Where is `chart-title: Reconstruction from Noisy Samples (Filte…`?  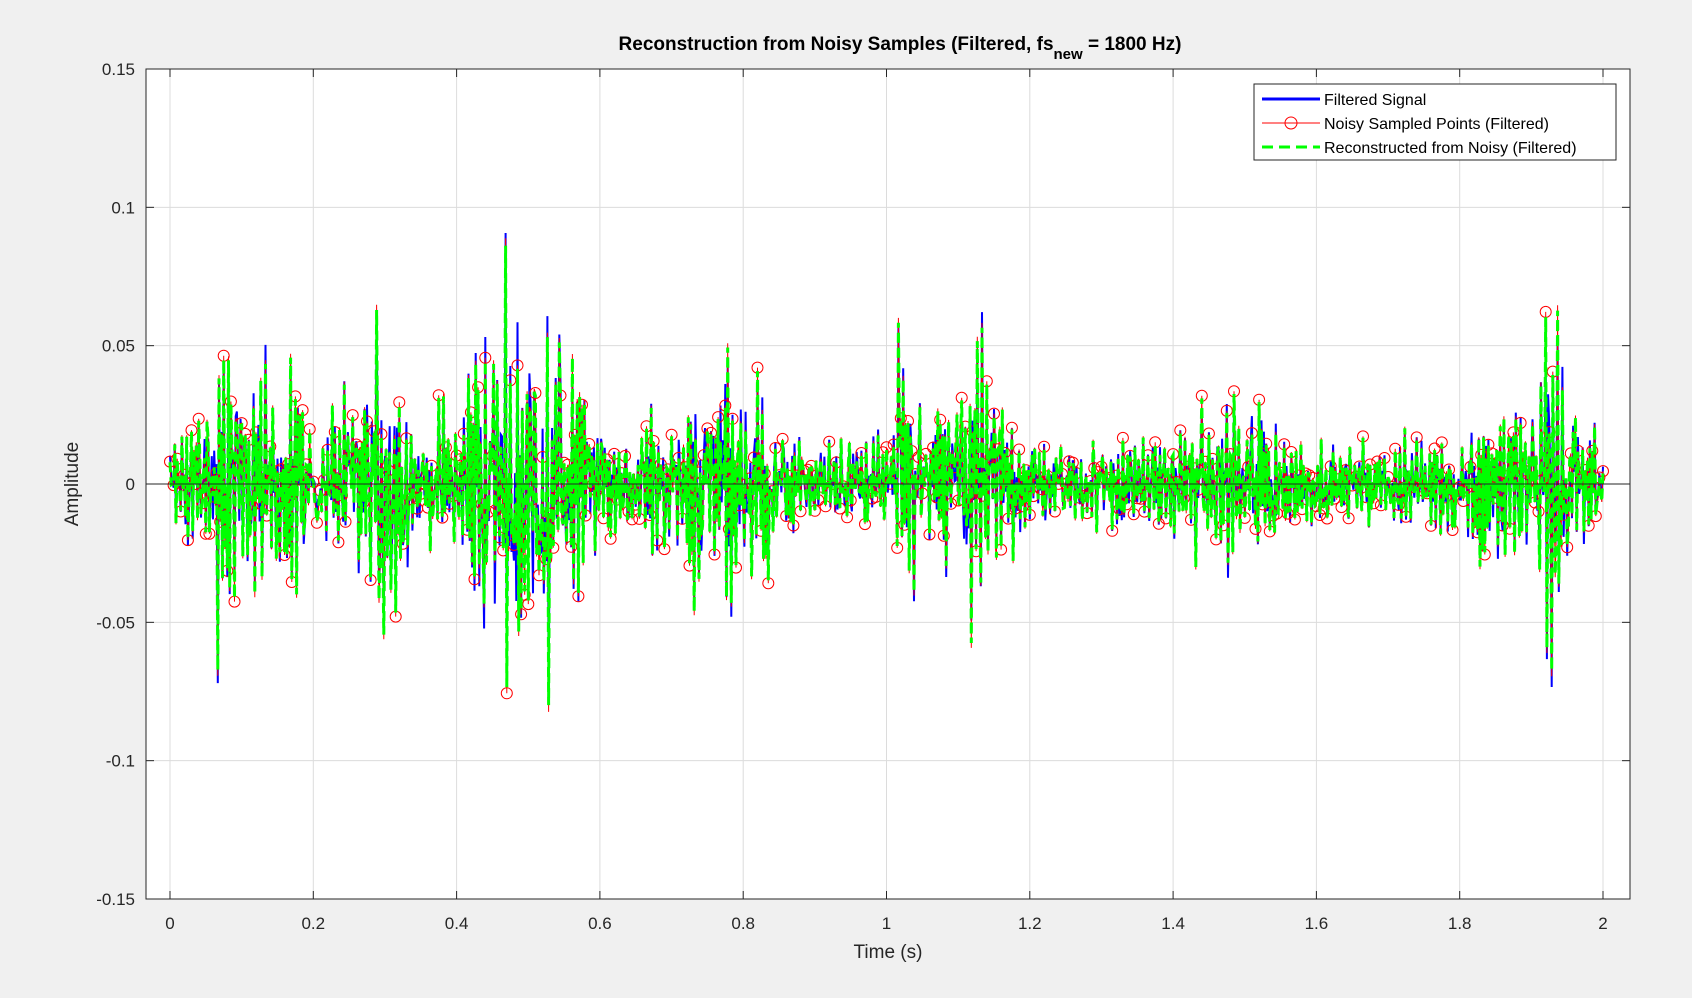
chart-title: Reconstruction from Noisy Samples (Filte… is located at coordinates (900, 48).